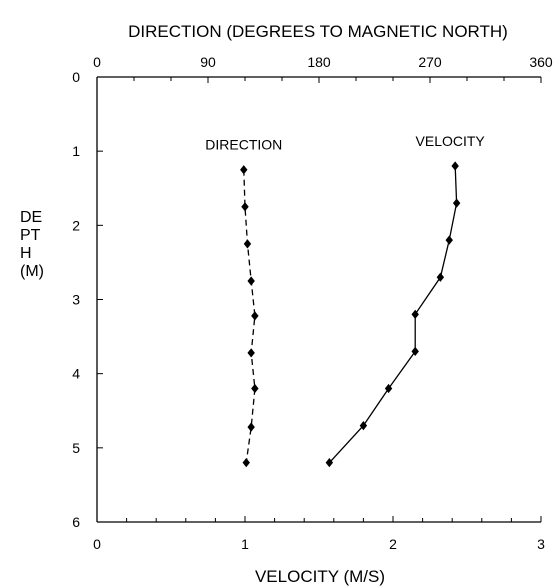  What do you see at coordinates (541, 62) in the screenshot?
I see `top-axis-tick-label: 360` at bounding box center [541, 62].